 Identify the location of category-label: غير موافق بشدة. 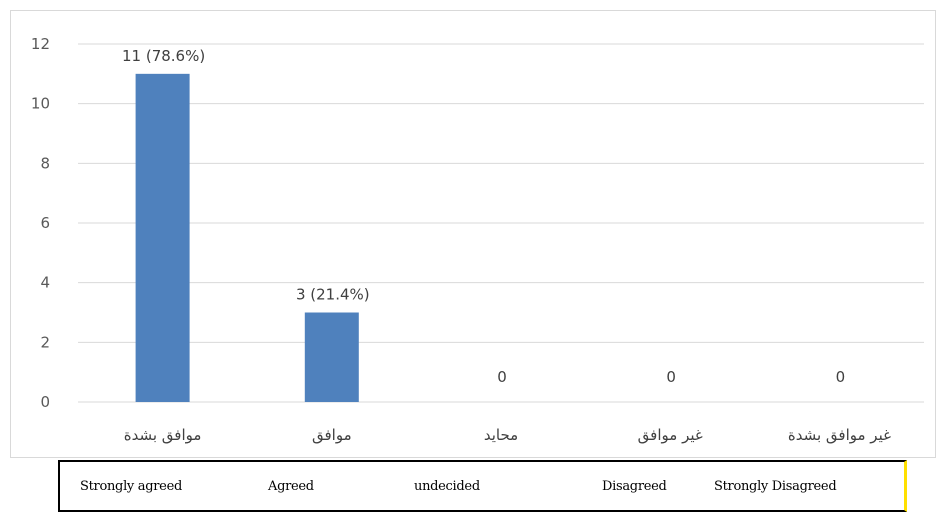
(839, 435).